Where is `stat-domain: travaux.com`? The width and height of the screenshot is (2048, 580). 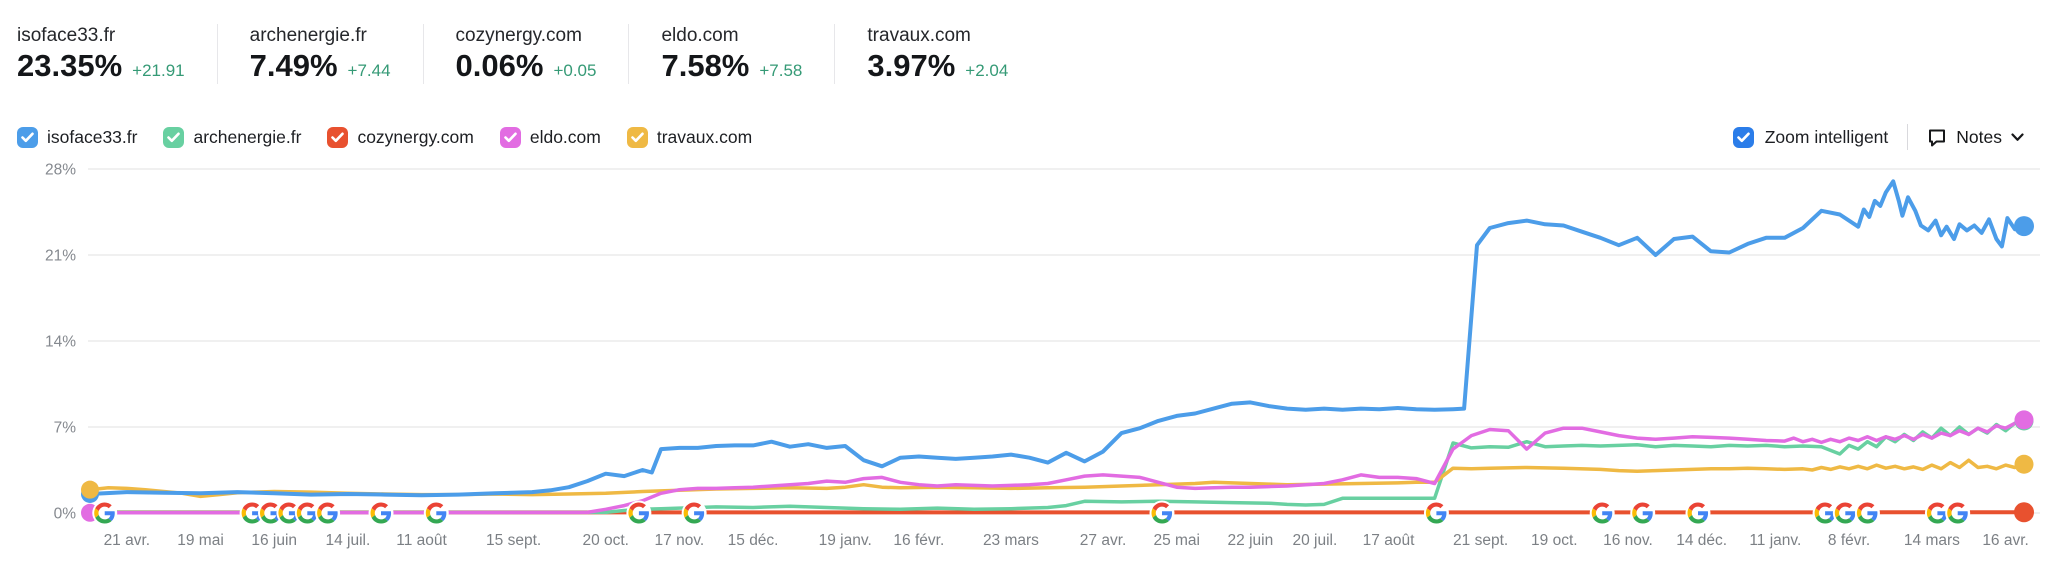 stat-domain: travaux.com is located at coordinates (937, 36).